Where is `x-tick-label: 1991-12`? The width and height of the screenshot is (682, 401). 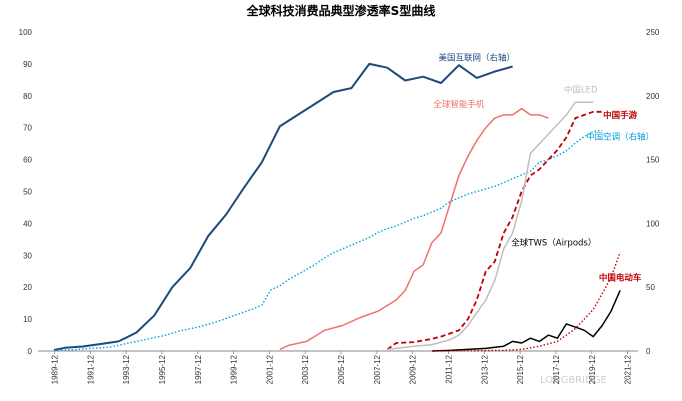
x-tick-label: 1991-12 is located at coordinates (90, 369).